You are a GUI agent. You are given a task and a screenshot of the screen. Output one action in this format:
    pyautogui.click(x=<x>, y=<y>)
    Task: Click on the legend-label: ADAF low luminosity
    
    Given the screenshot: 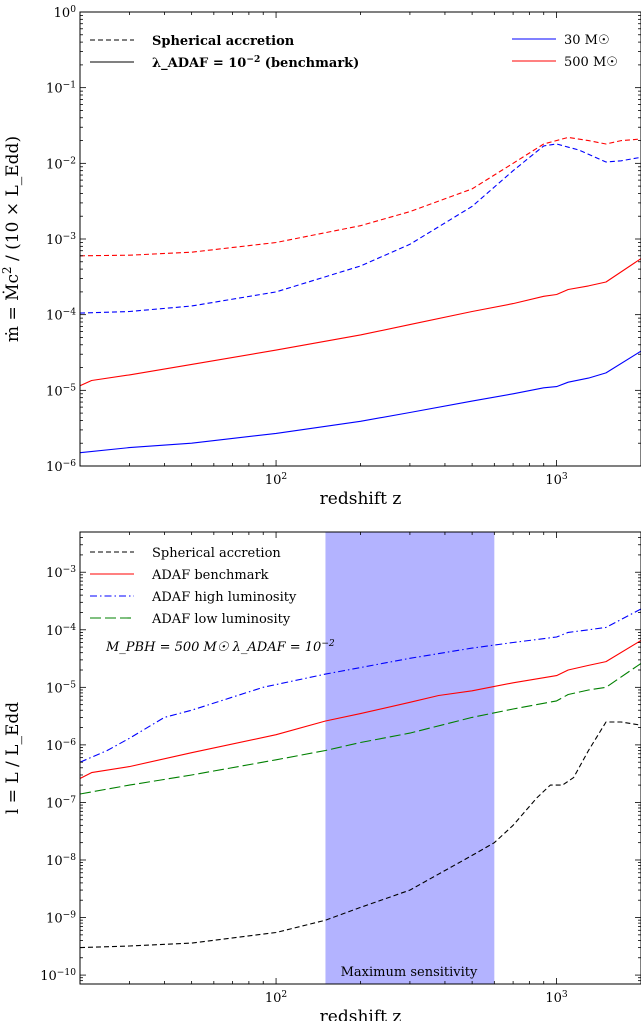 What is the action you would take?
    pyautogui.click(x=221, y=619)
    